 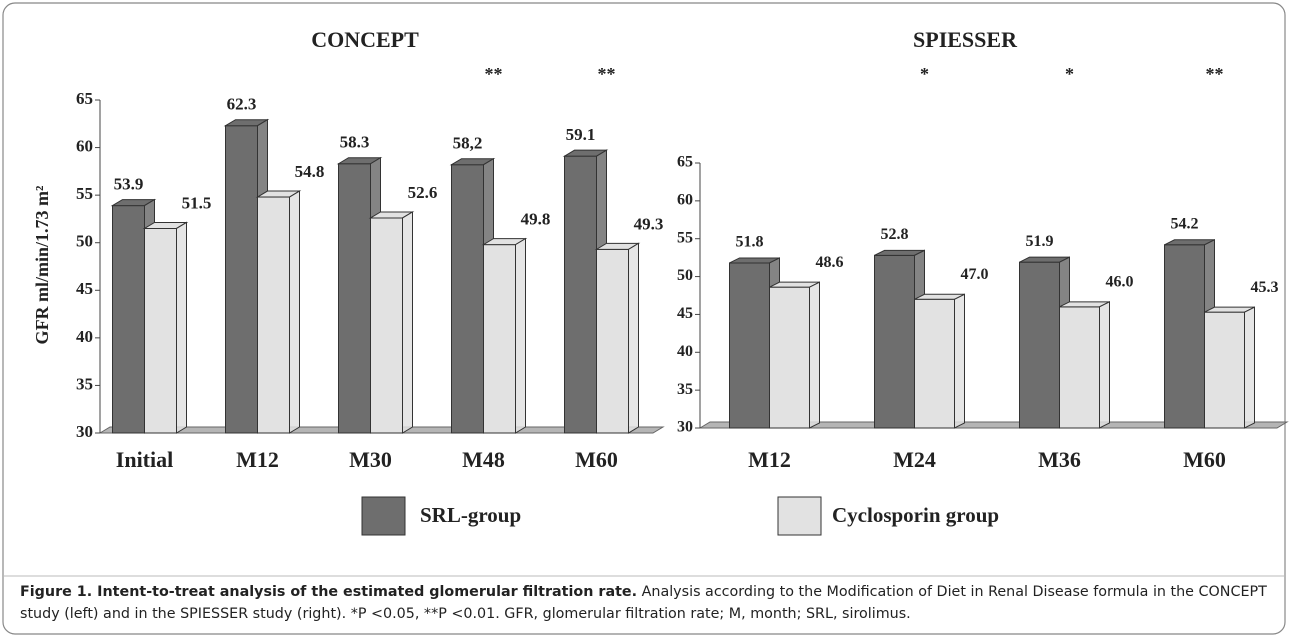 I want to click on value-label: 45.3, so click(x=1265, y=287).